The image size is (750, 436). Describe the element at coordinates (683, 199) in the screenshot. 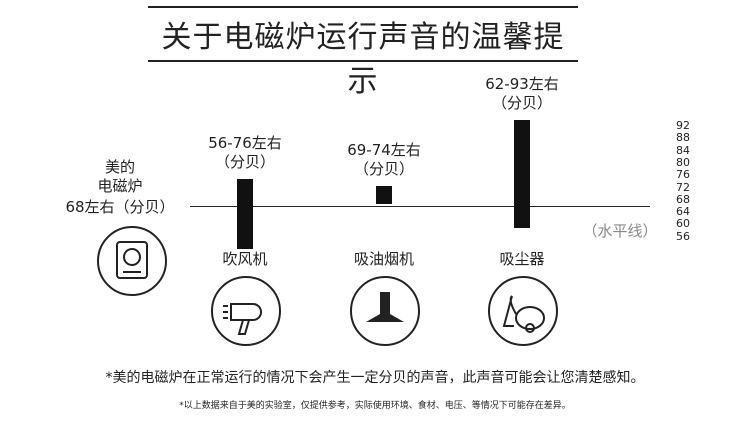

I see `y-tick-label: 68` at that location.